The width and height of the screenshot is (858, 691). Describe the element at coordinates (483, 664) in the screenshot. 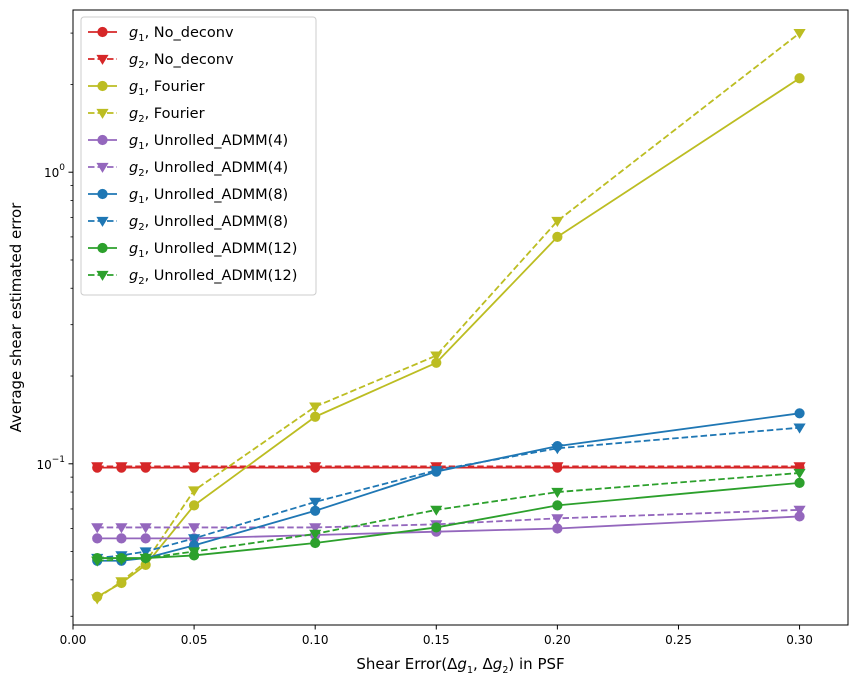

I see `x-label-part: , Δ` at that location.